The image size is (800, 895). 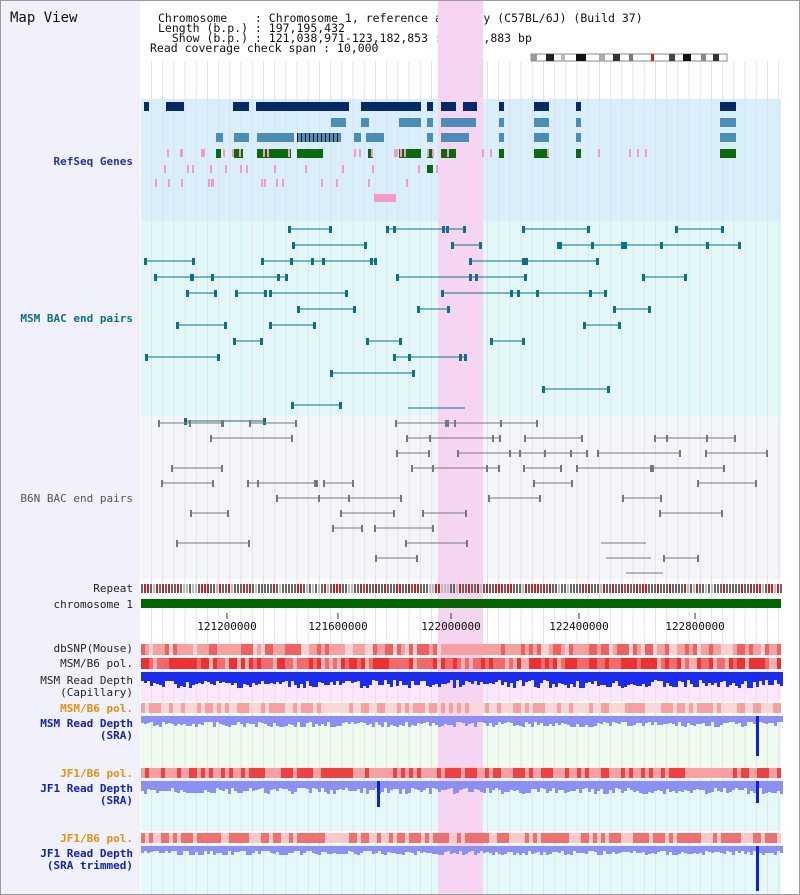 I want to click on refseq-genes-label: RefSeq Genes, so click(x=93, y=161).